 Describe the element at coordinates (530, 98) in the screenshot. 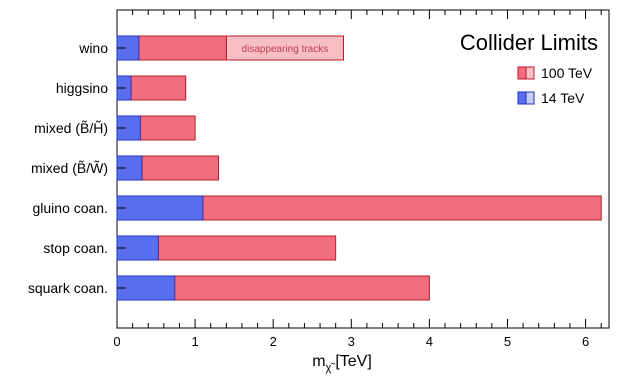

I see `legend-swatch-14tev-b` at that location.